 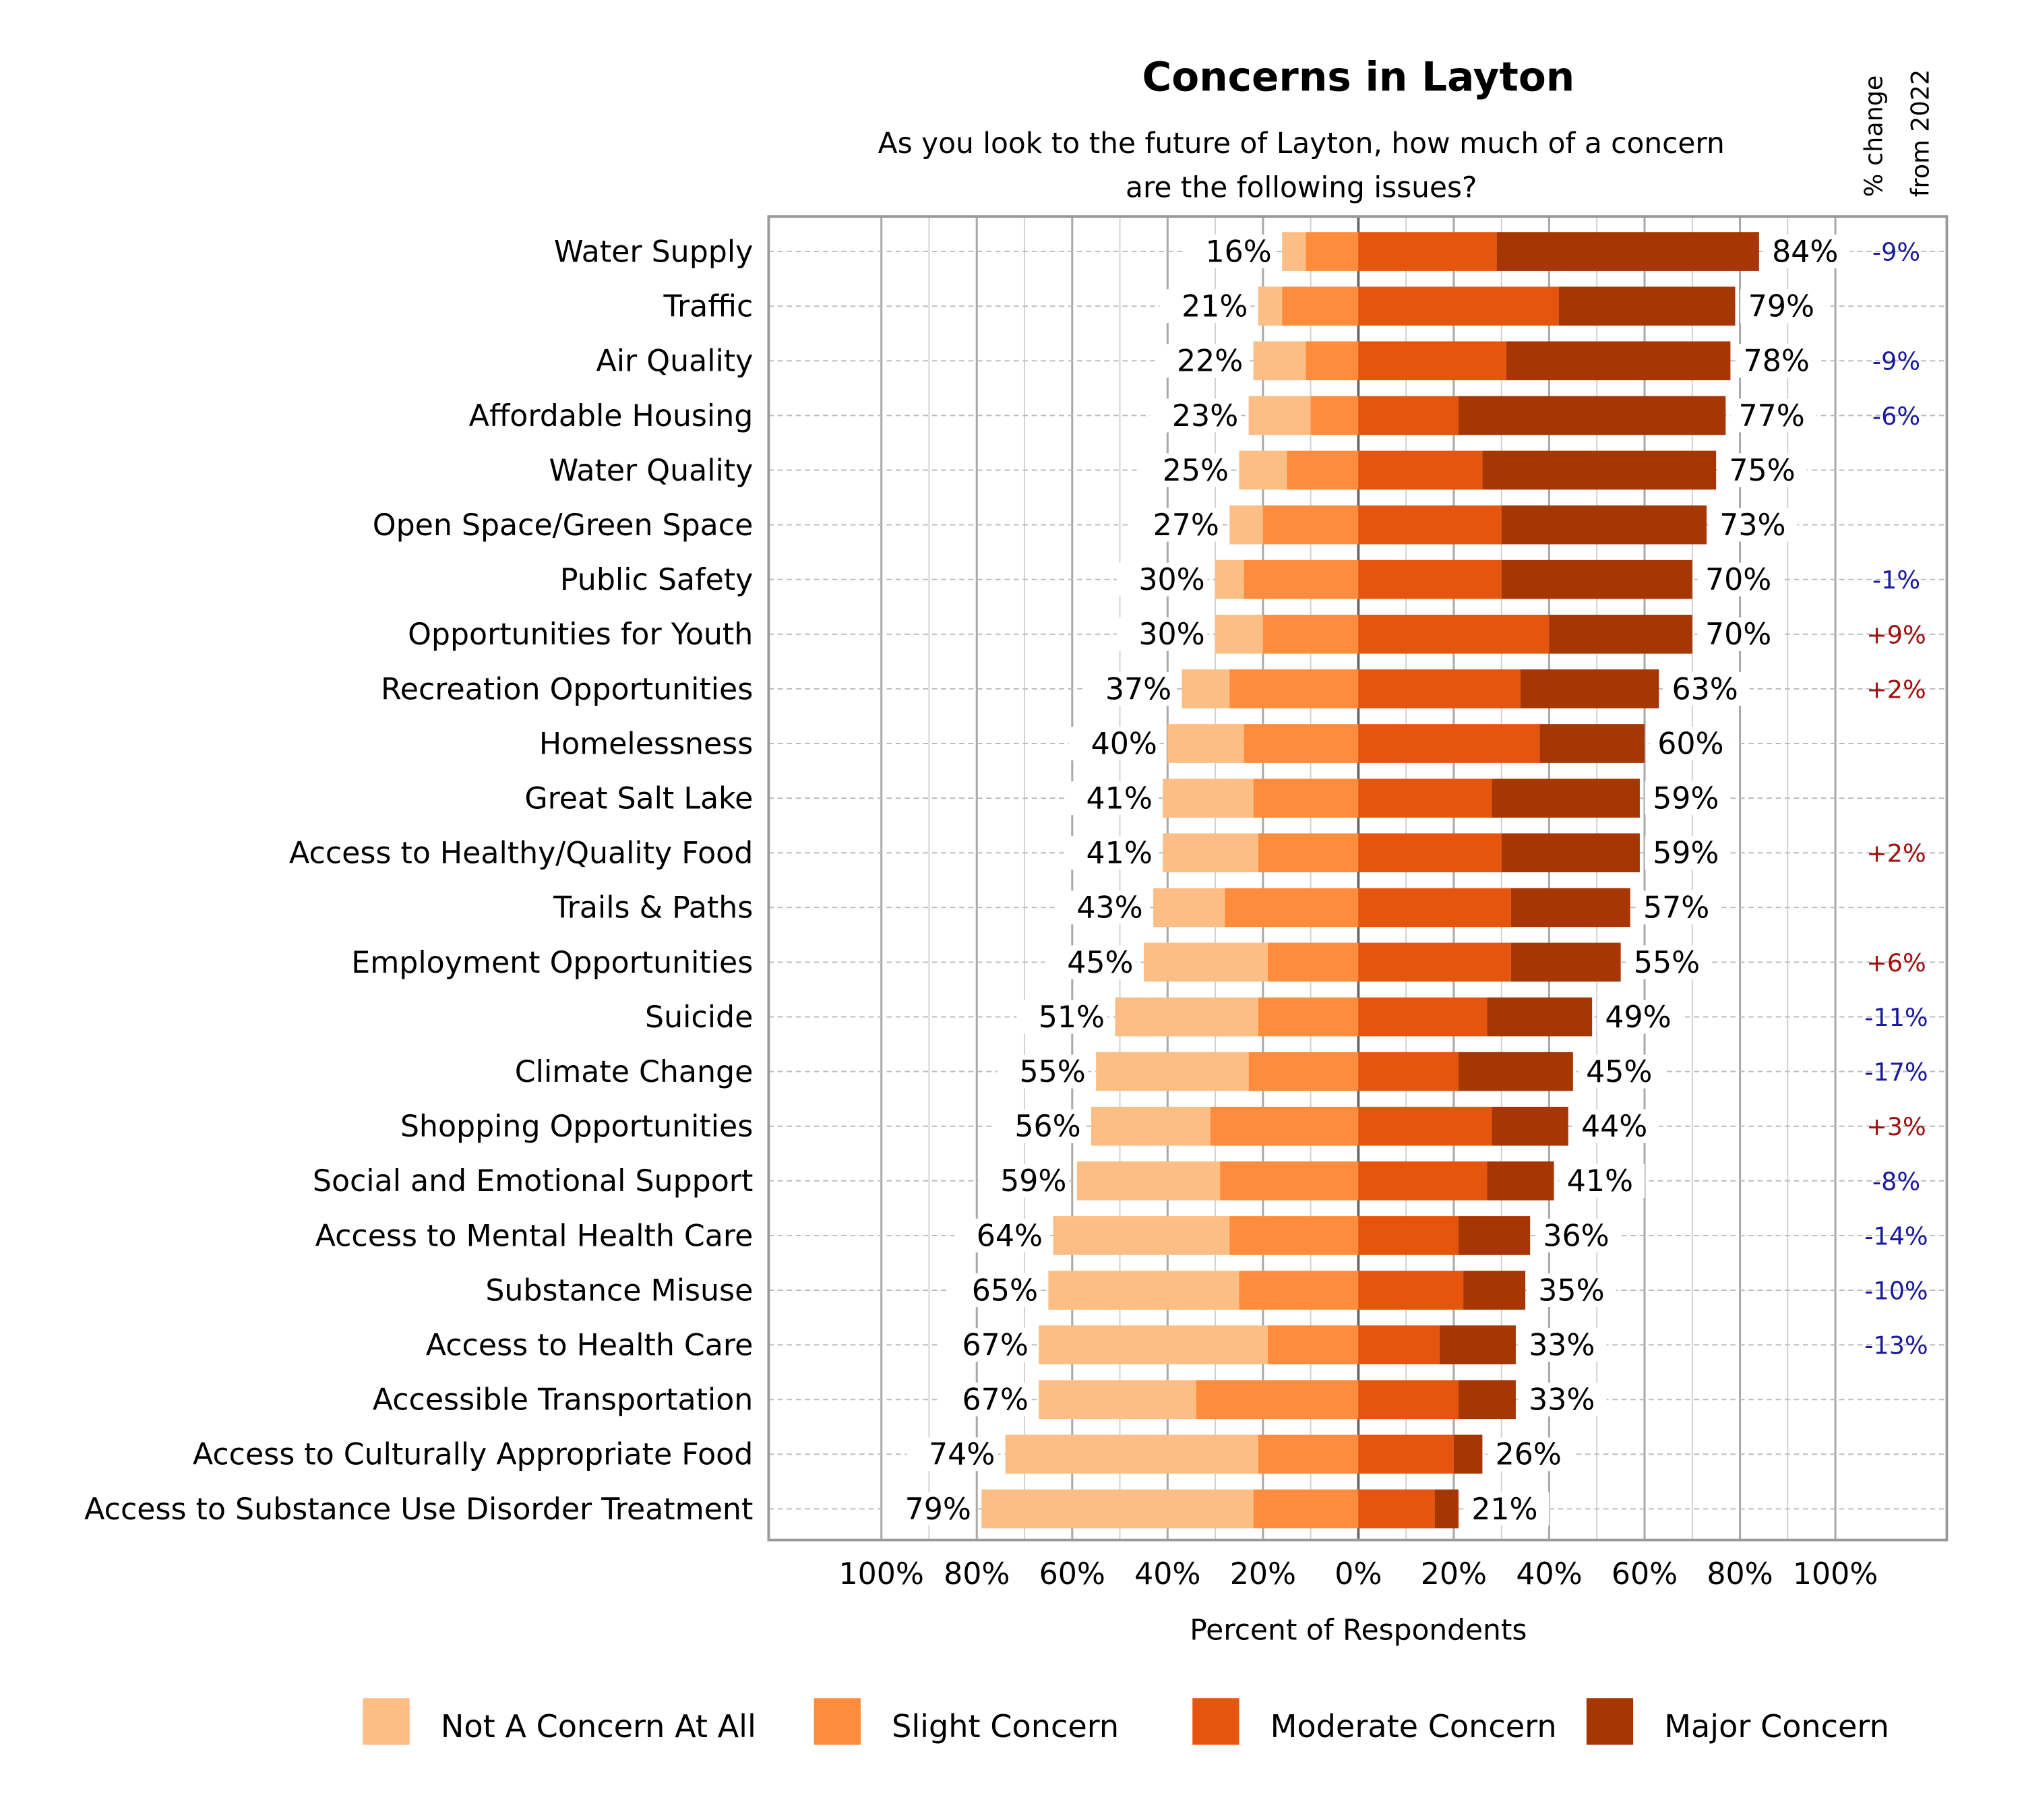 What do you see at coordinates (638, 798) in the screenshot?
I see `category-label: Great Salt Lake` at bounding box center [638, 798].